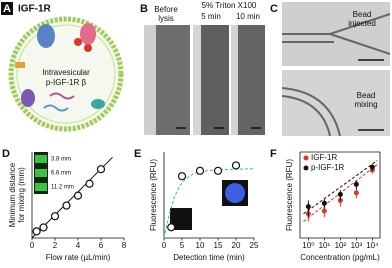 This screenshot has height=268, width=392. Describe the element at coordinates (78, 245) in the screenshot. I see `x-tick-label: 4` at that location.